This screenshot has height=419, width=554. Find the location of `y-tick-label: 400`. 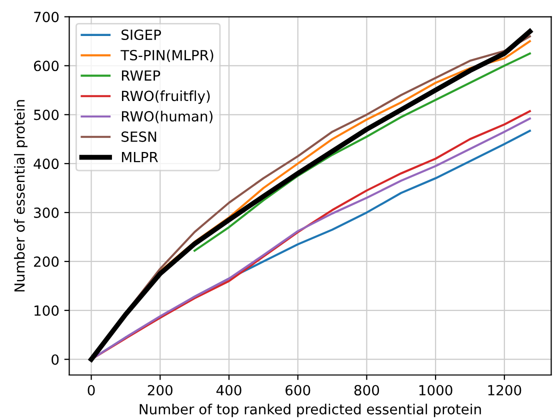

y-tick-label: 400 is located at coordinates (46, 164).